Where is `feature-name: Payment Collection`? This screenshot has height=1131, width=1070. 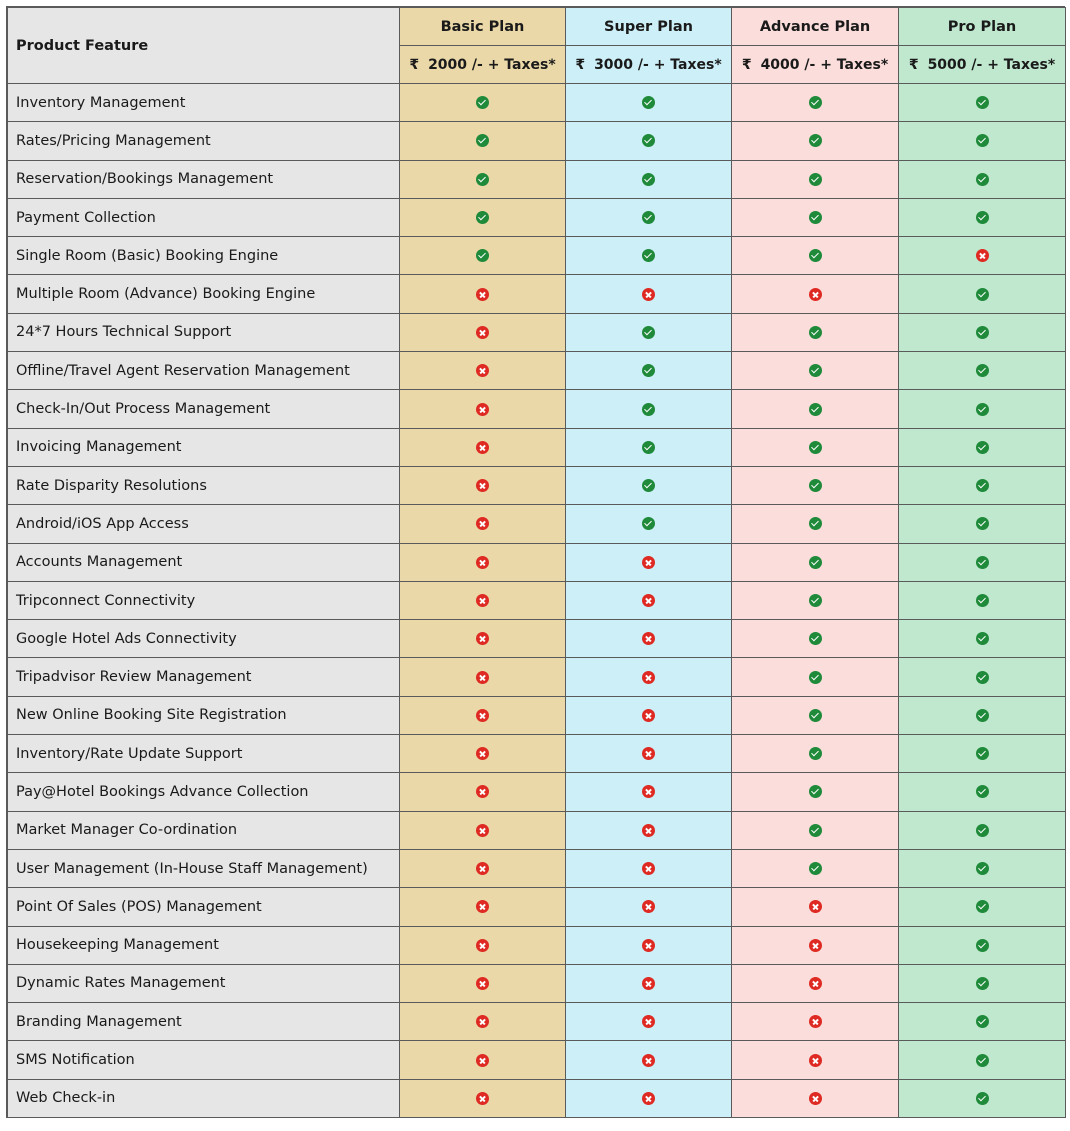
feature-name: Payment Collection is located at coordinates (203, 217).